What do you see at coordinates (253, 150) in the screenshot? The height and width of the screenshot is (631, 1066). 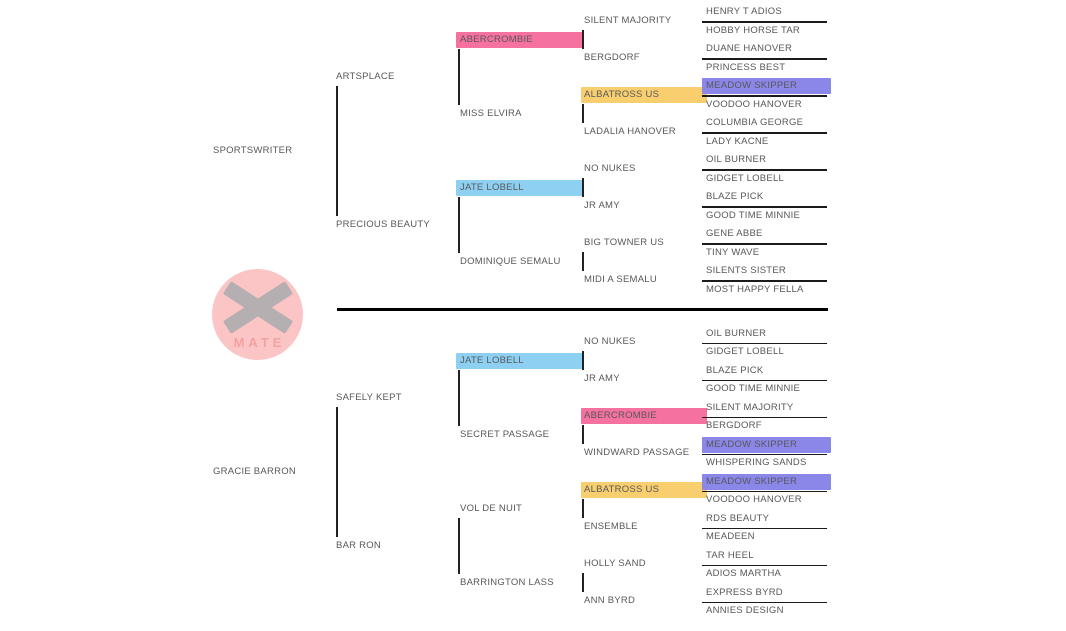 I see `horse-name-gen1: SPORTSWRITER` at bounding box center [253, 150].